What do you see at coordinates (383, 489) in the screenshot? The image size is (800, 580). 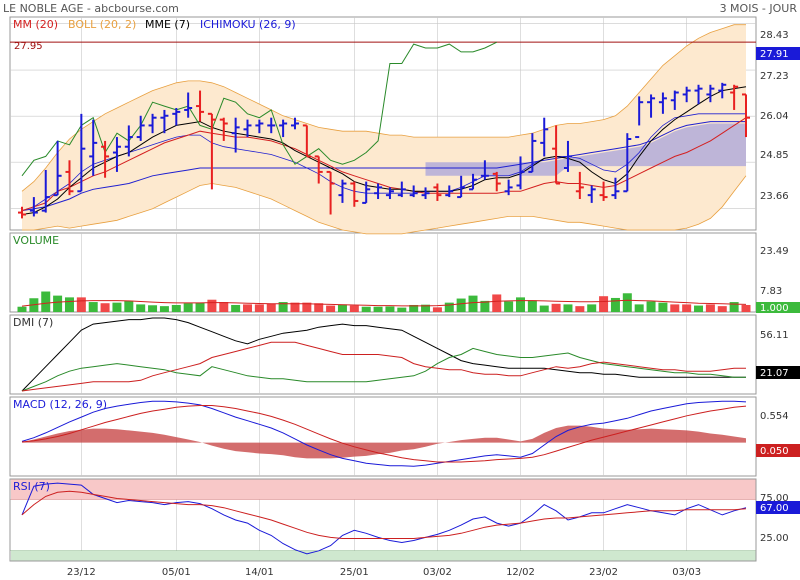 I see `rsi-overbought-band` at bounding box center [383, 489].